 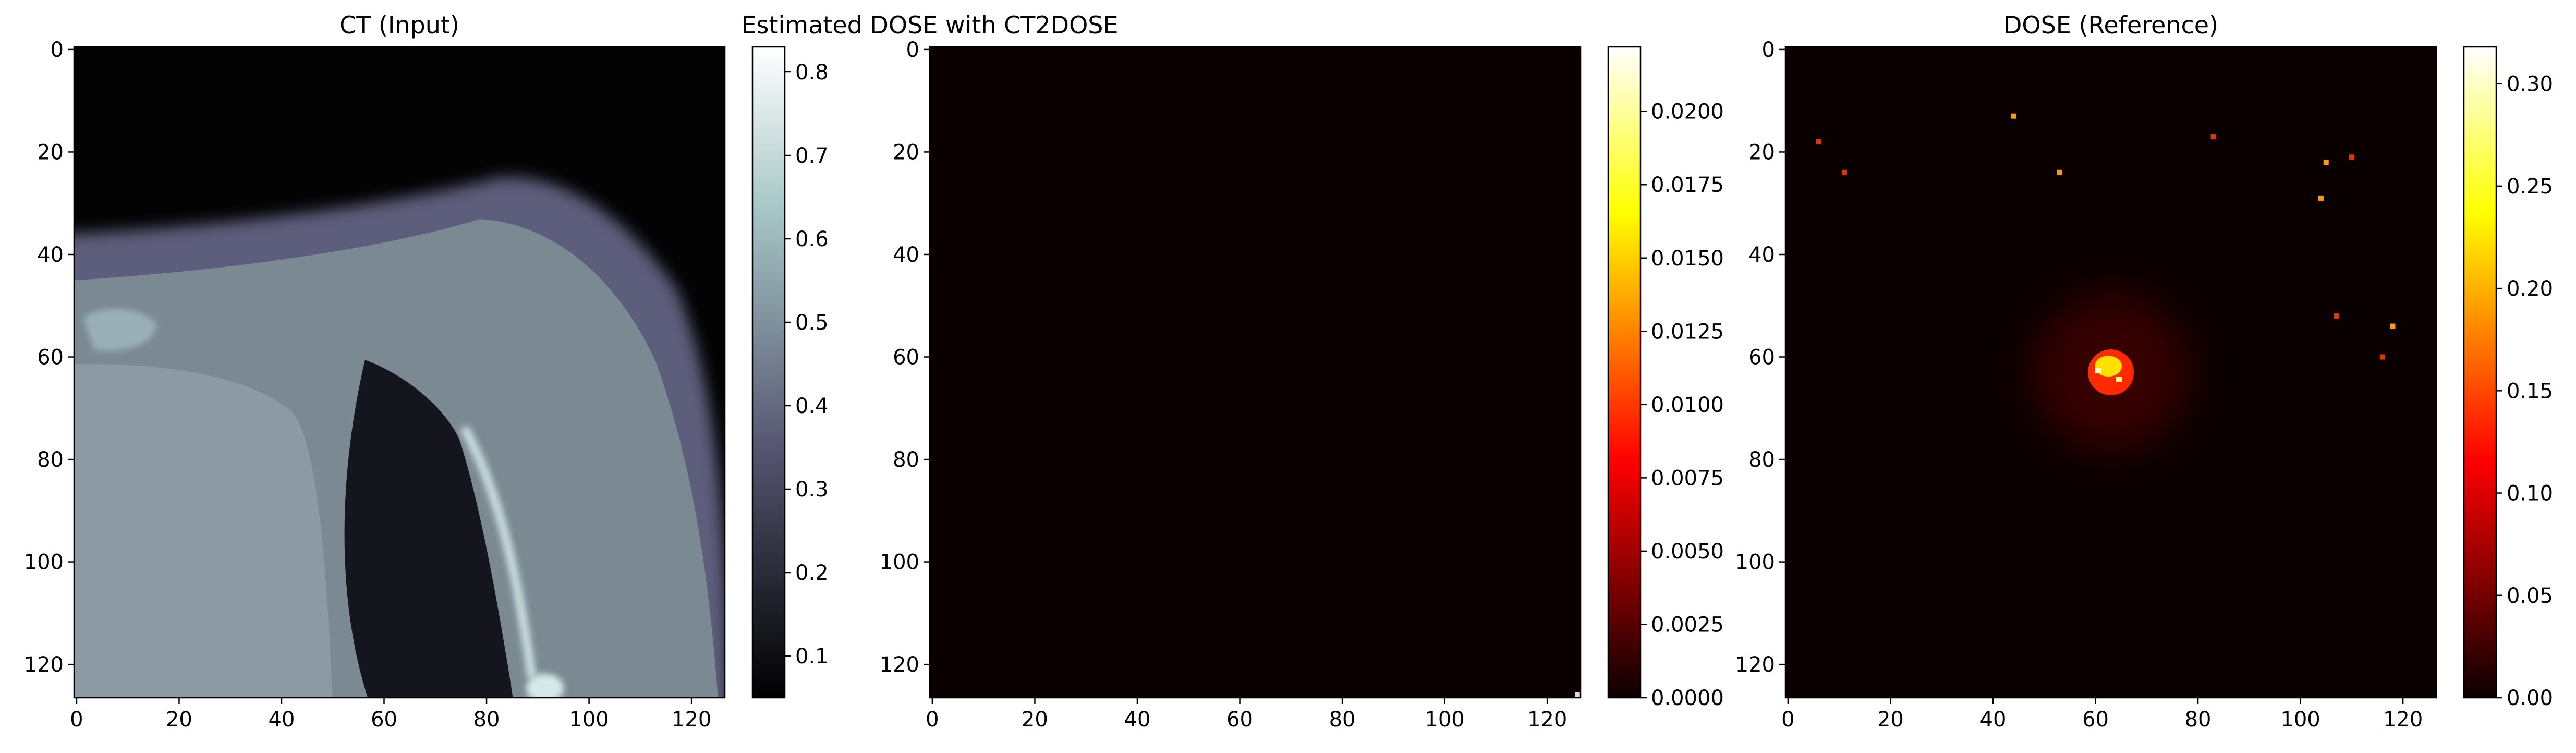 I want to click on muscle-region, so click(x=203, y=531).